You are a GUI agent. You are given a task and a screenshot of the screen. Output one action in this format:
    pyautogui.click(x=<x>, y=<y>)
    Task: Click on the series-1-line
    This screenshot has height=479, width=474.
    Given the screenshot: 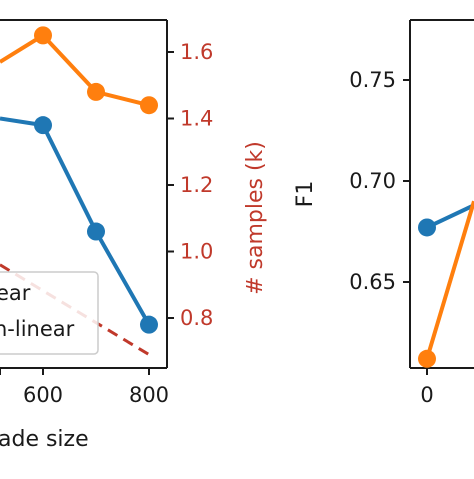 What is the action you would take?
    pyautogui.click(x=75, y=221)
    